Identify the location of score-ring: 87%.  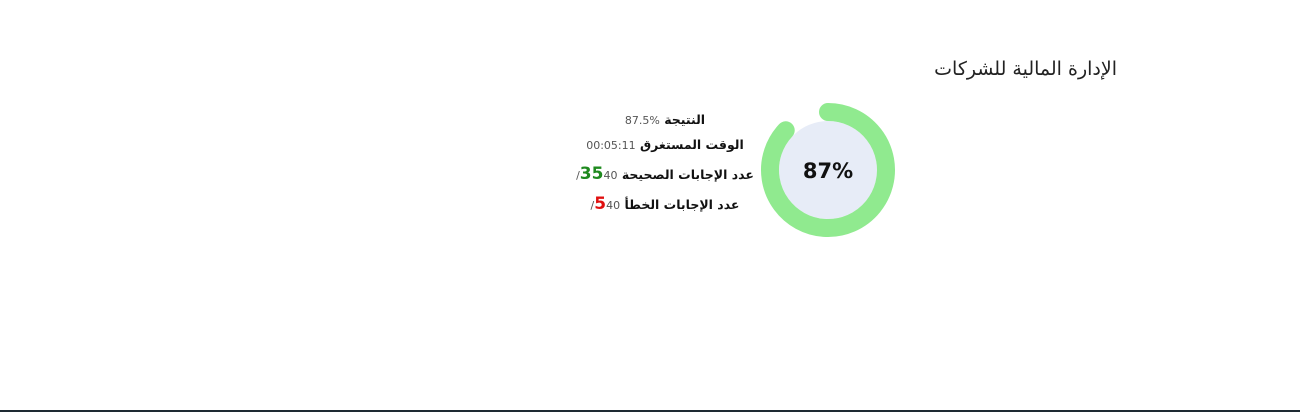
(828, 170).